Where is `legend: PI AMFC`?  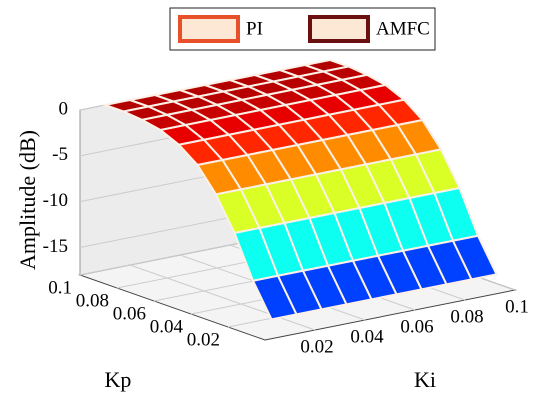
legend: PI AMFC is located at coordinates (302, 29).